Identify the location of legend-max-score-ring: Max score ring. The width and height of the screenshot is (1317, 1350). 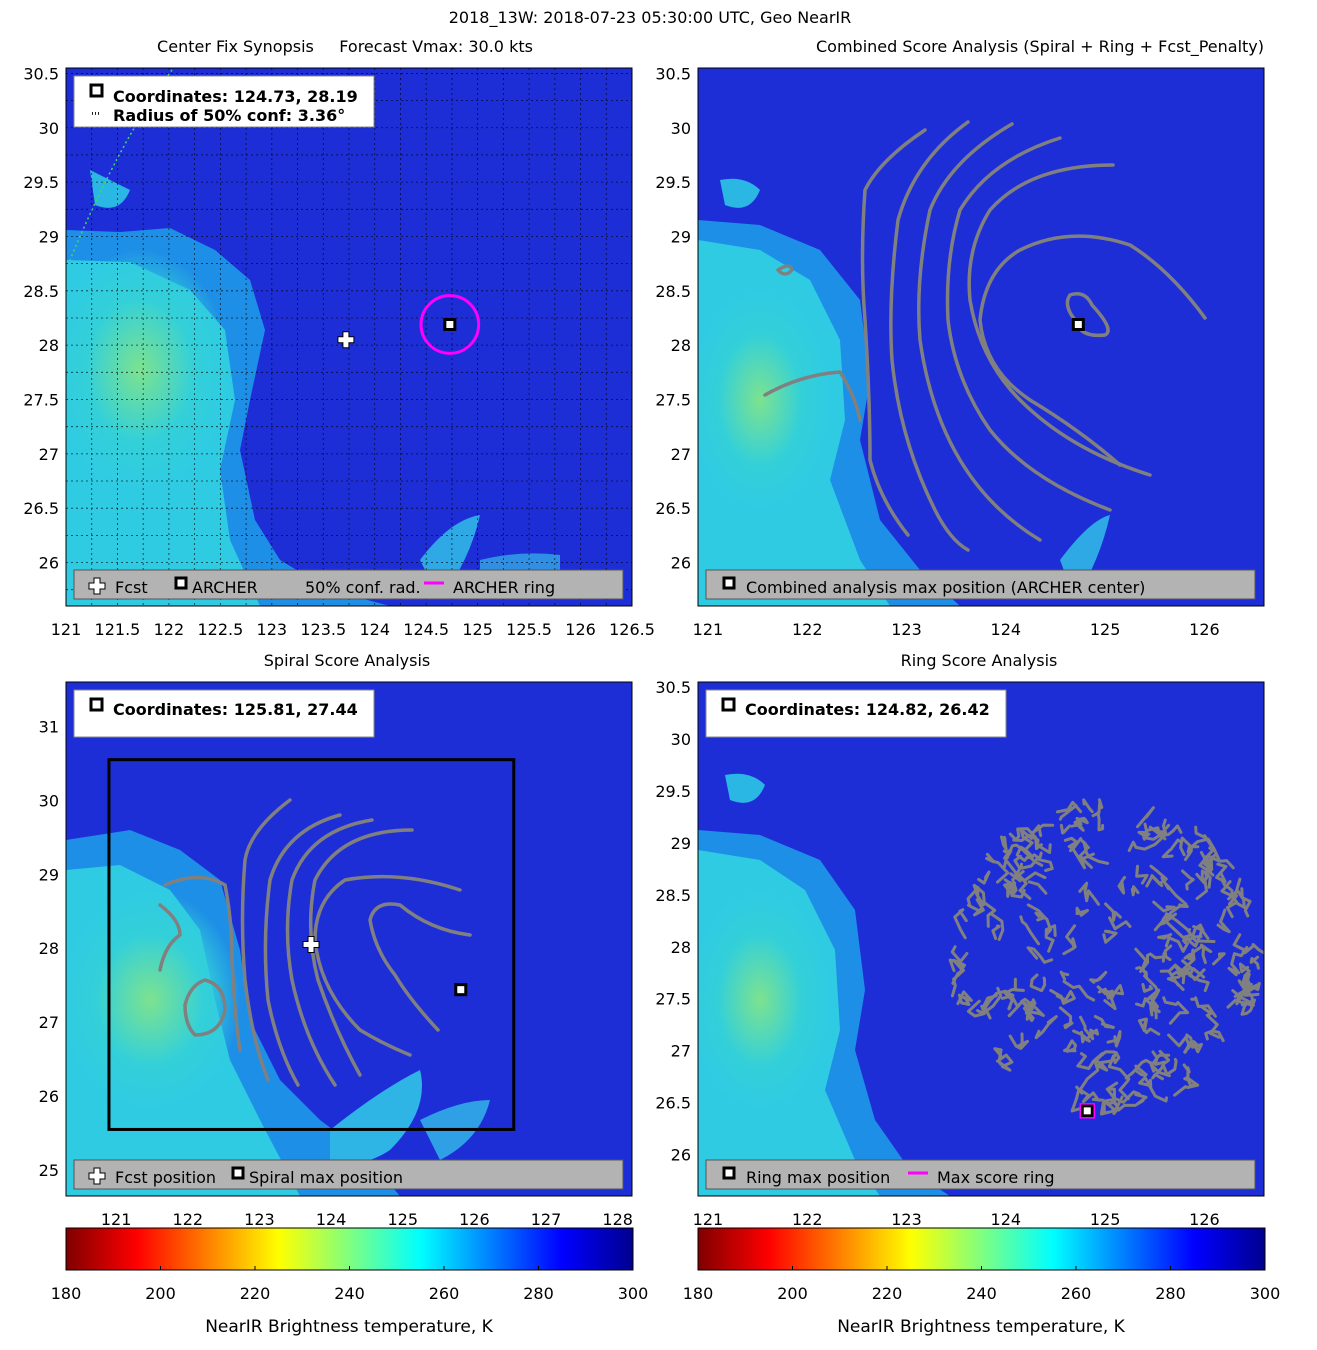
(996, 1177).